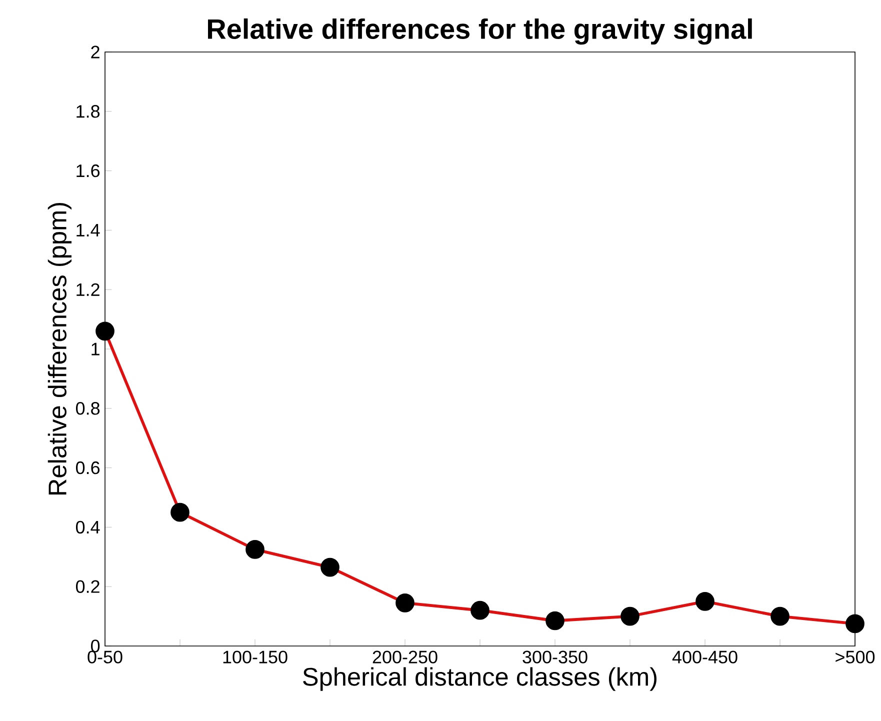  I want to click on y-tick-label: 1.2, so click(88, 289).